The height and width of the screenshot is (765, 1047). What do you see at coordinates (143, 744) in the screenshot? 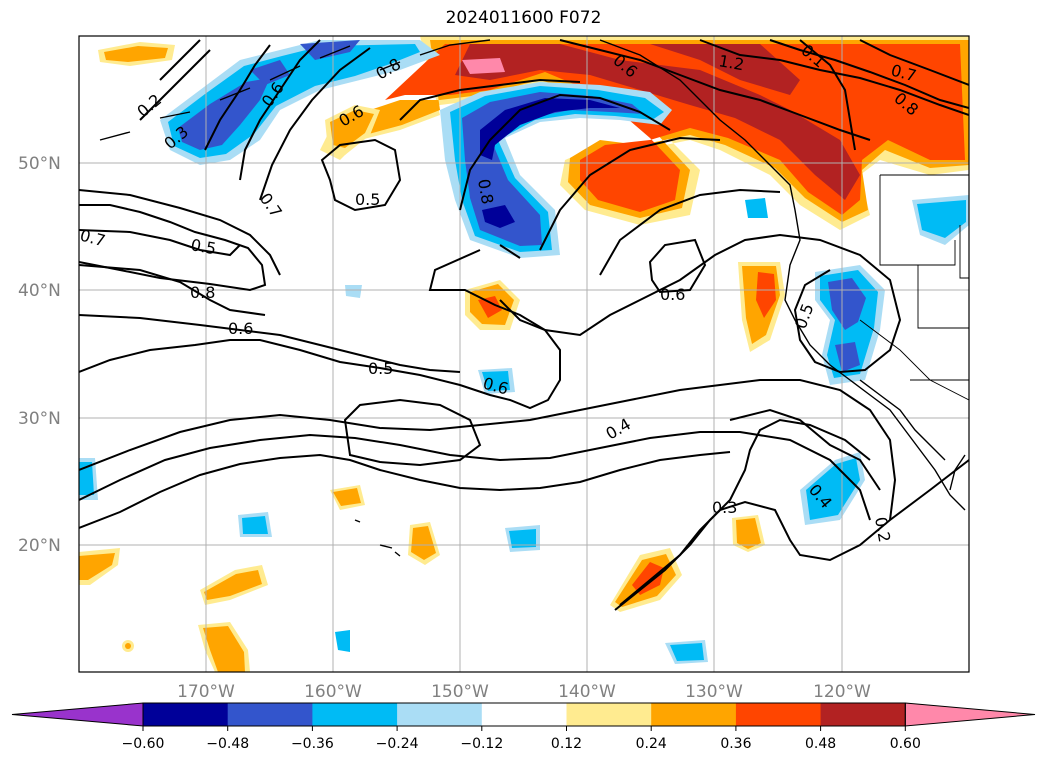
I see `colorbar-tick-label: −0.60` at bounding box center [143, 744].